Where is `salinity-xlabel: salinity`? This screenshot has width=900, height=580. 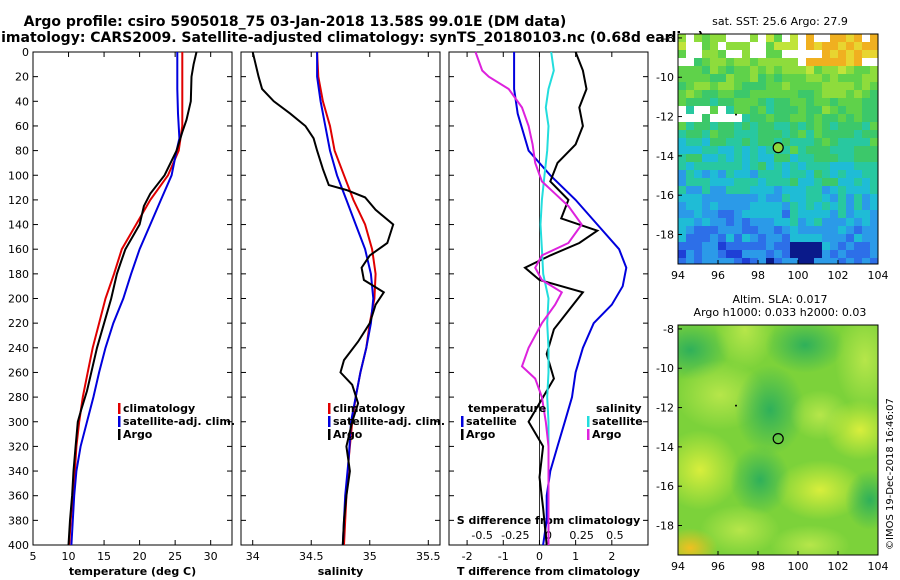 salinity-xlabel: salinity is located at coordinates (341, 571).